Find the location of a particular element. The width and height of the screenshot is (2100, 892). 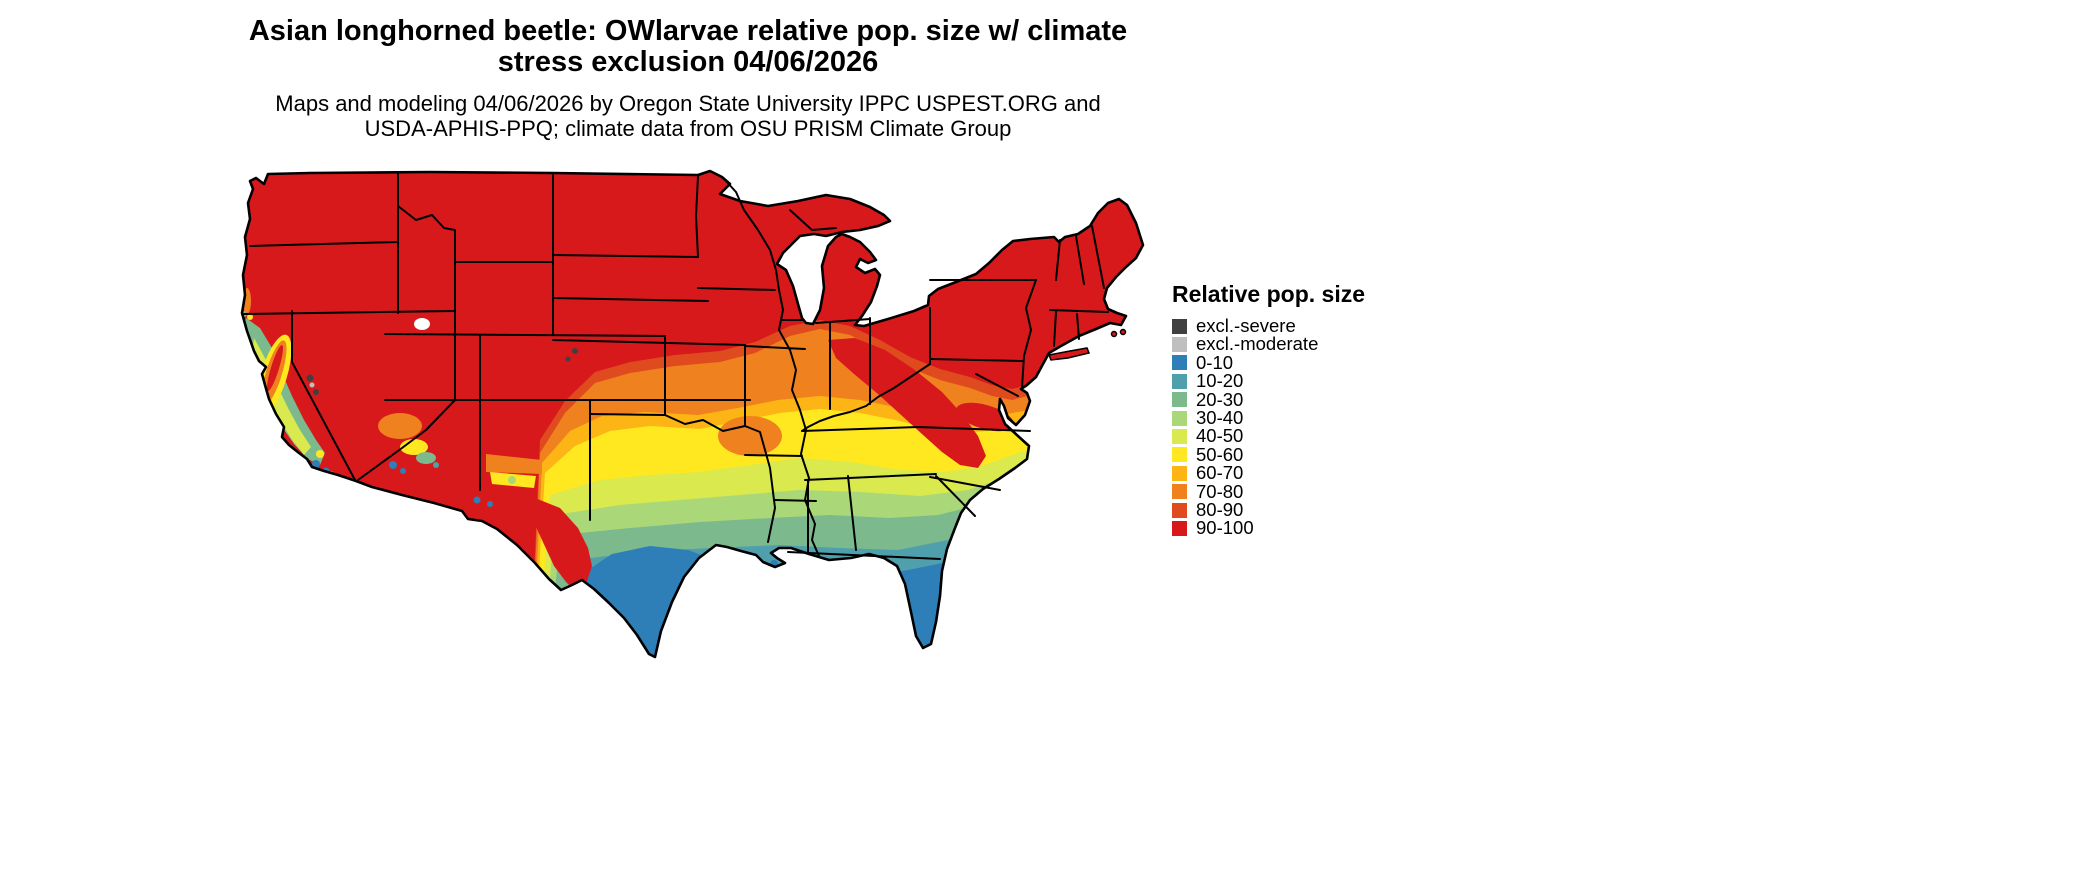

arizona-yellow-patch is located at coordinates (414, 447).